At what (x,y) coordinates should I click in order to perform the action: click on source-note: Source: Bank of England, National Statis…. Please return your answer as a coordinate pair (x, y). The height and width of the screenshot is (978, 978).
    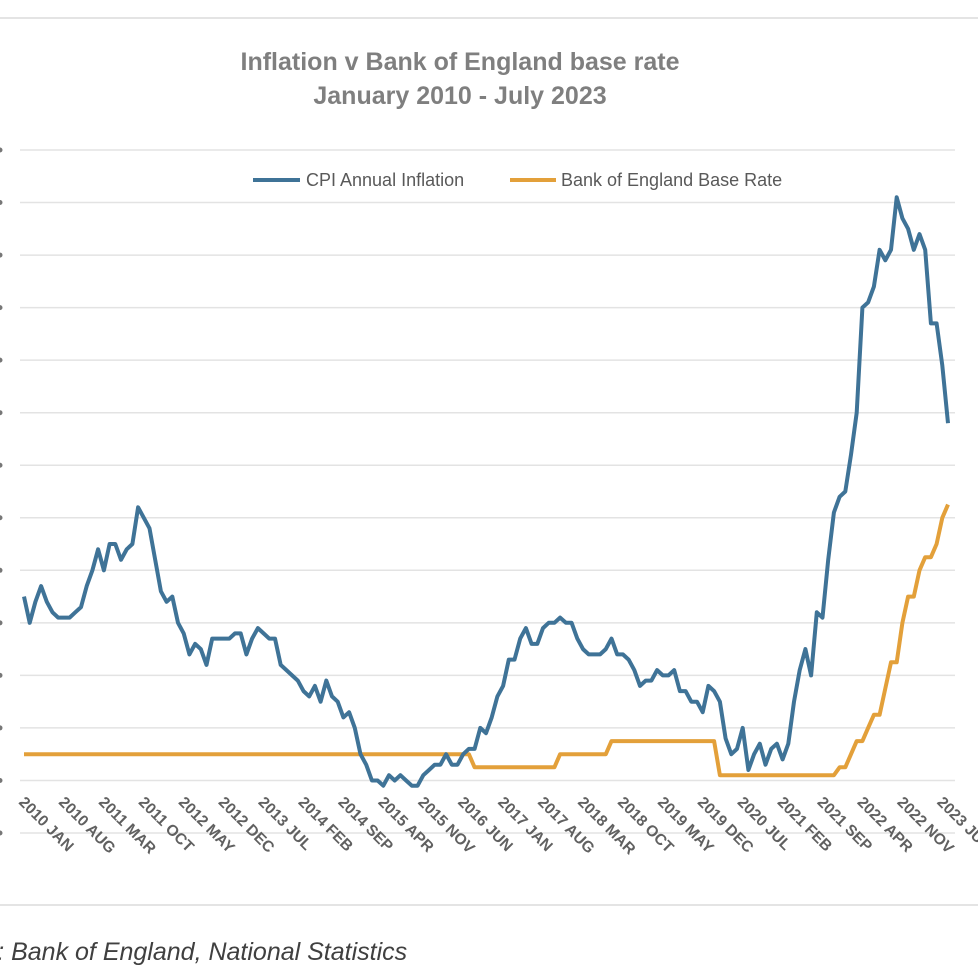
    Looking at the image, I should click on (203, 952).